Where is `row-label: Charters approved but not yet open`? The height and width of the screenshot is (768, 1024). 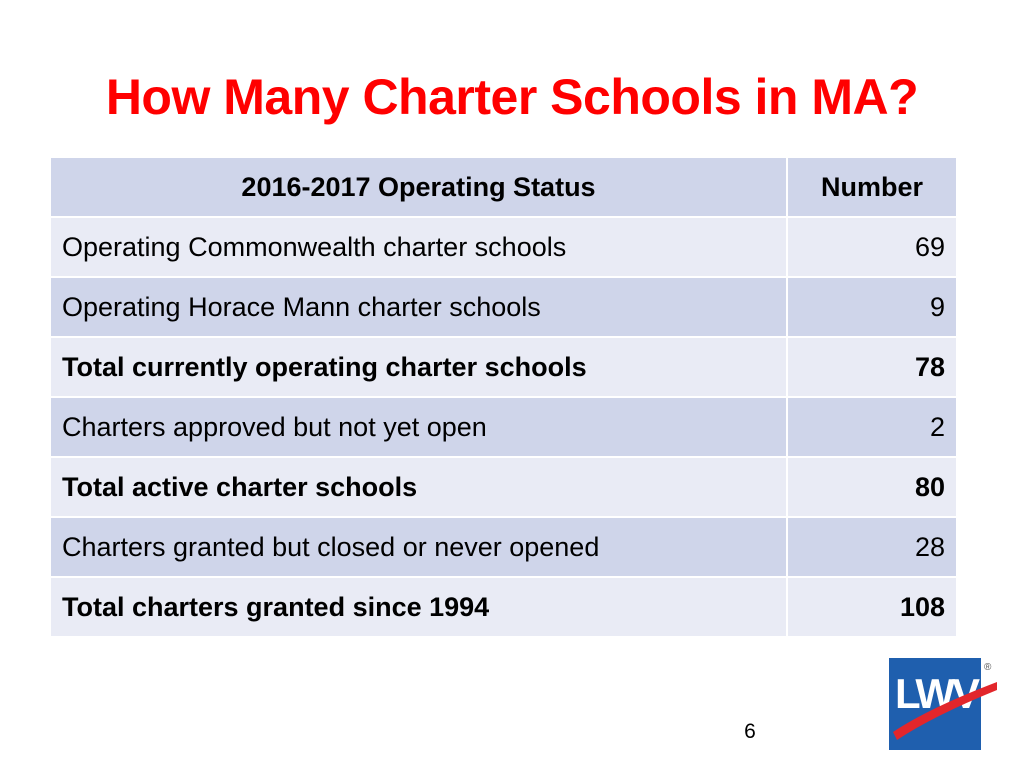
row-label: Charters approved but not yet open is located at coordinates (419, 428).